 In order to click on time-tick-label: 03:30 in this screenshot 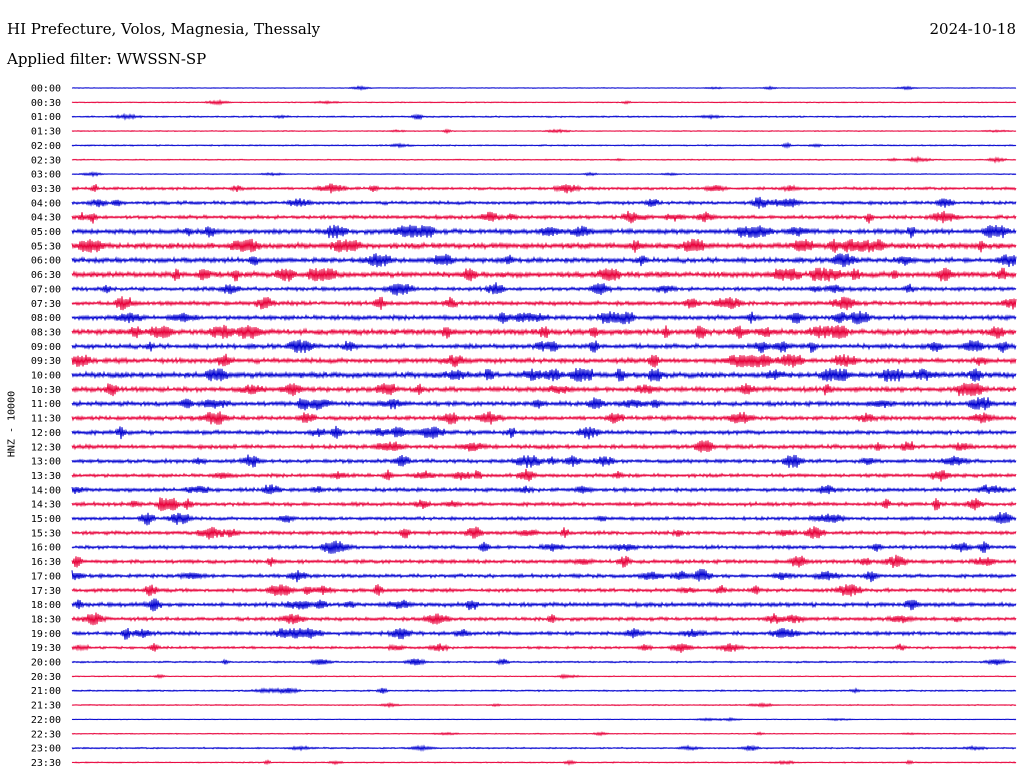, I will do `click(46, 189)`.